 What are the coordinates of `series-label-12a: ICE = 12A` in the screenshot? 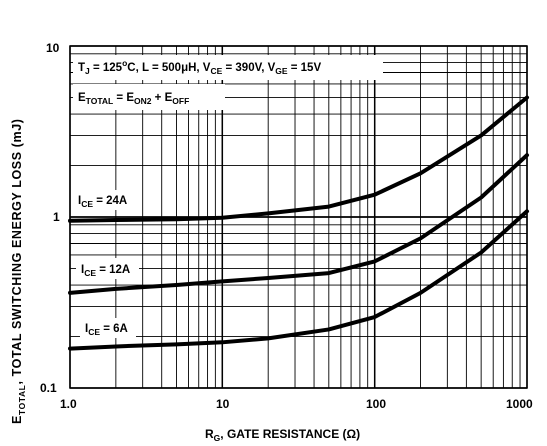 It's located at (105, 271).